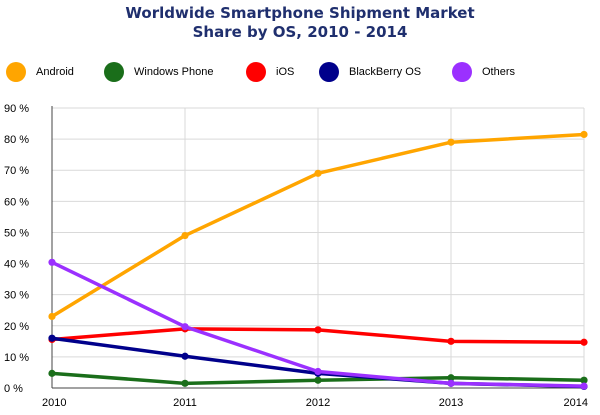 This screenshot has height=415, width=600. Describe the element at coordinates (16, 140) in the screenshot. I see `y-tick-label: 80 %` at that location.